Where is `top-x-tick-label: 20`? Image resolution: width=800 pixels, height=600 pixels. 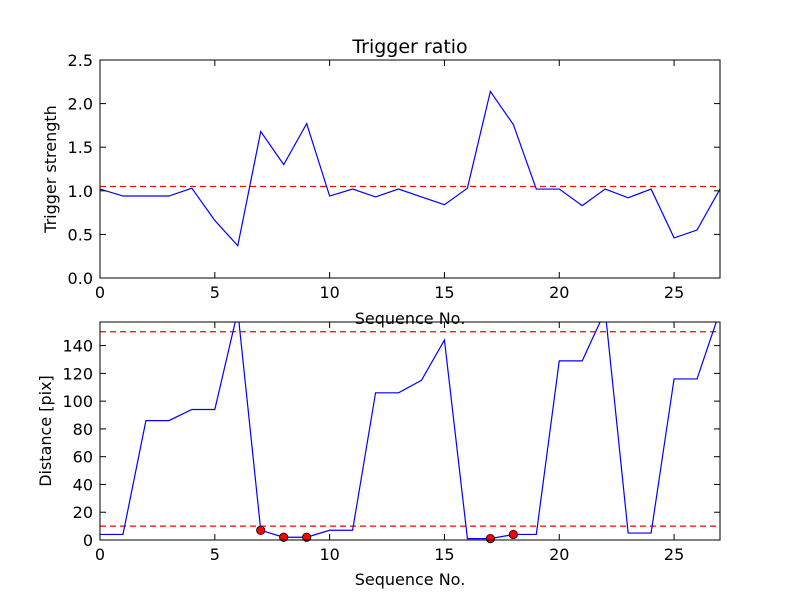 top-x-tick-label: 20 is located at coordinates (559, 292).